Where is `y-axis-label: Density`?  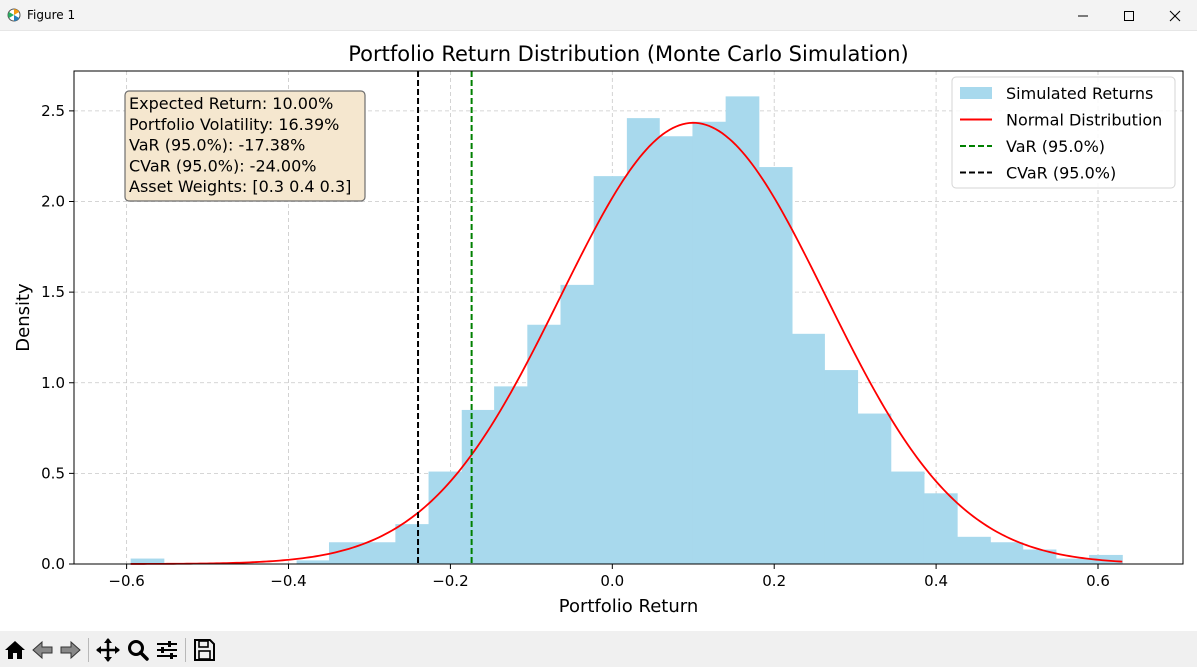
y-axis-label: Density is located at coordinates (23, 317).